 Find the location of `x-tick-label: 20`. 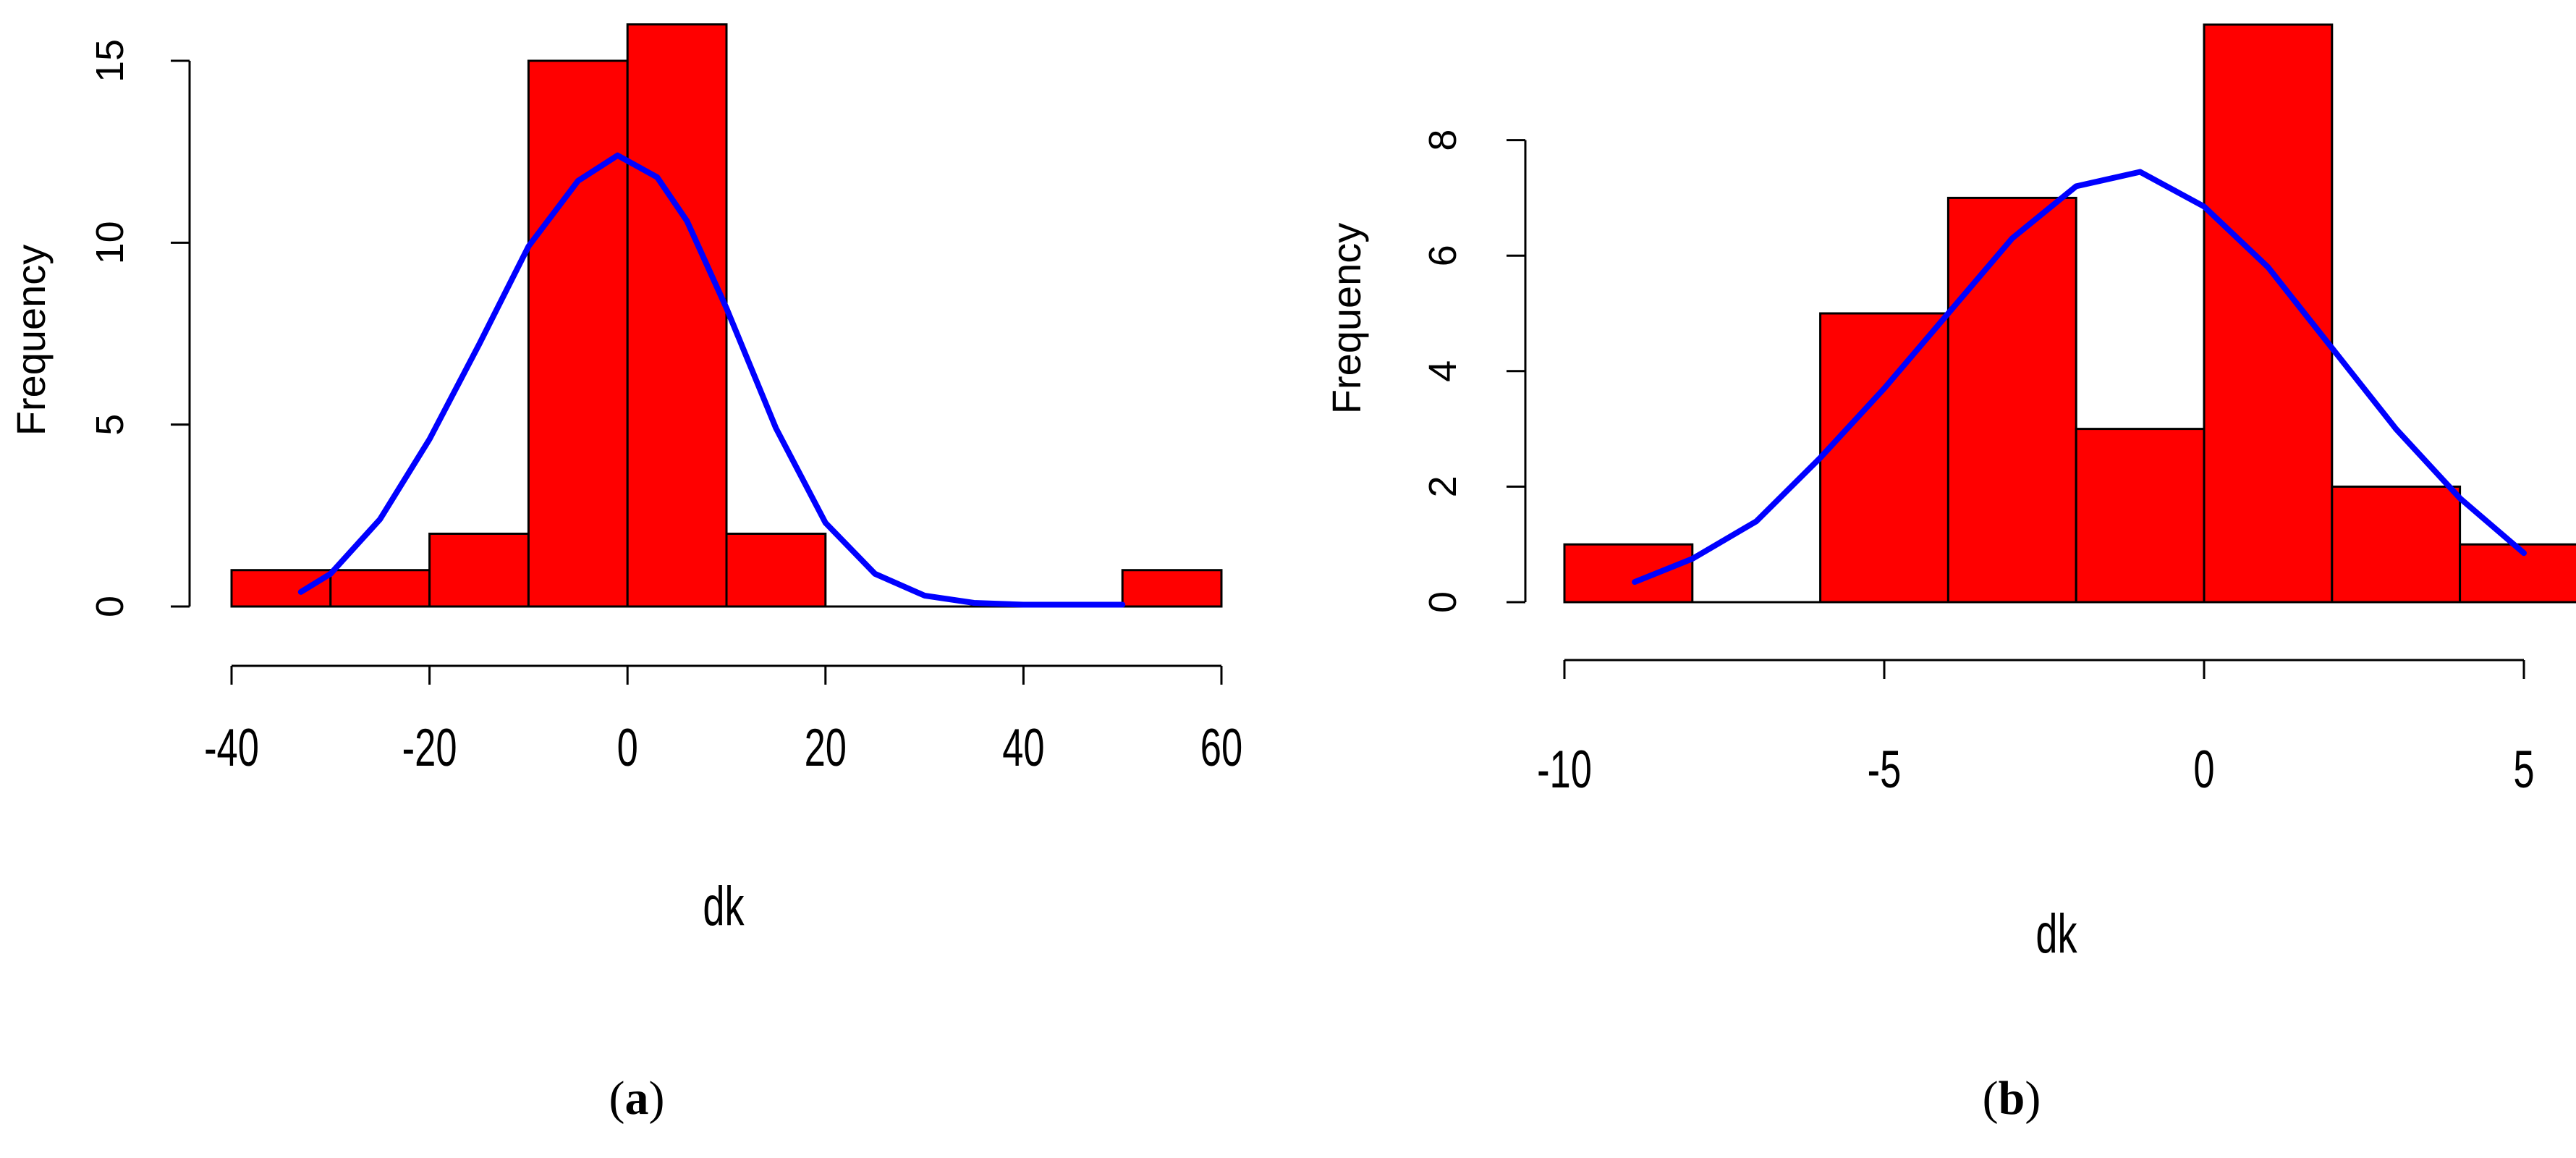

x-tick-label: 20 is located at coordinates (826, 747).